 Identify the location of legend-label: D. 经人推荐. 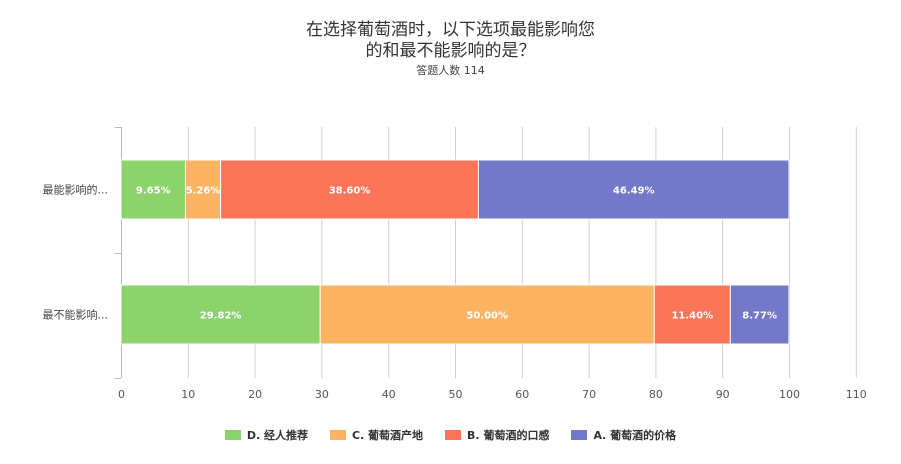
(277, 435).